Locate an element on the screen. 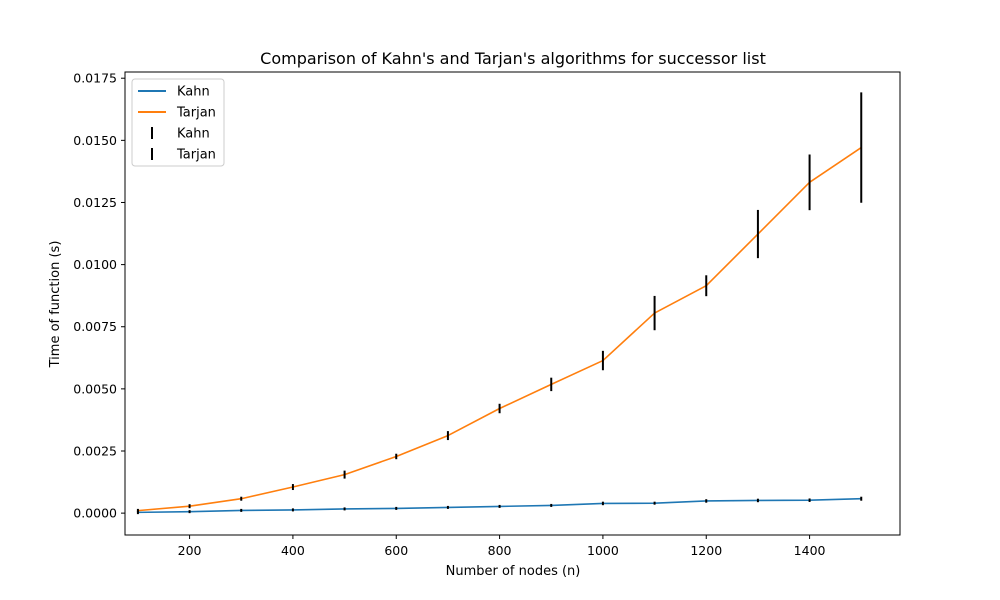 This screenshot has width=1000, height=600. y-tick-label: 0.0025 is located at coordinates (95, 450).